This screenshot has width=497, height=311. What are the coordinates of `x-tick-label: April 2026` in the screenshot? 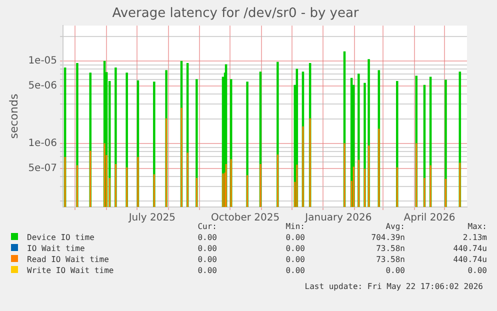 It's located at (430, 218).